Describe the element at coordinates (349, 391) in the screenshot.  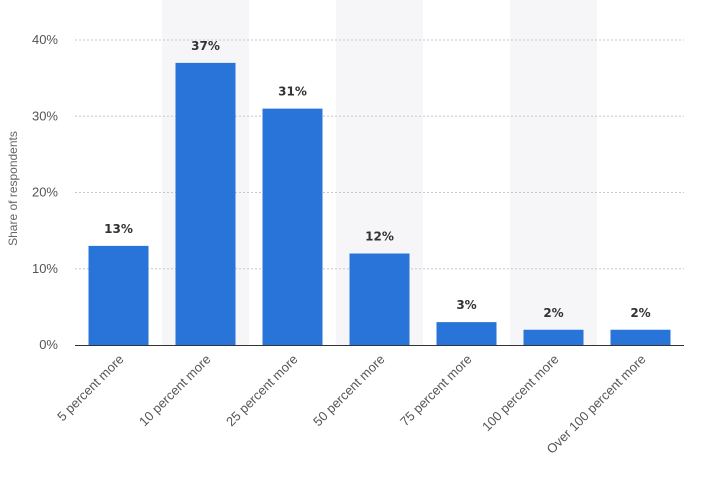
I see `x-tick-label: 50 percent more` at that location.